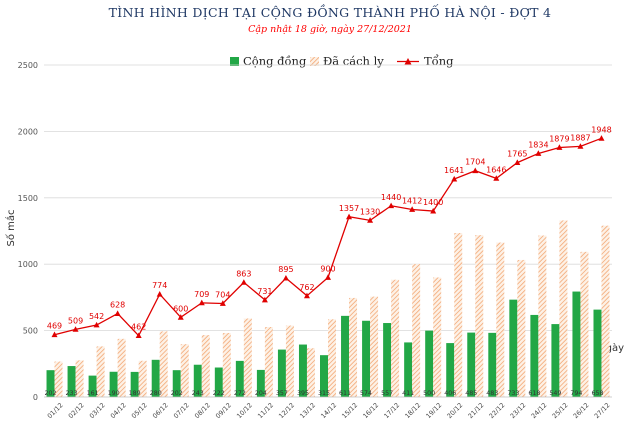 This screenshot has height=440, width=640. What do you see at coordinates (117, 313) in the screenshot?
I see `total-marker-04/12` at bounding box center [117, 313].